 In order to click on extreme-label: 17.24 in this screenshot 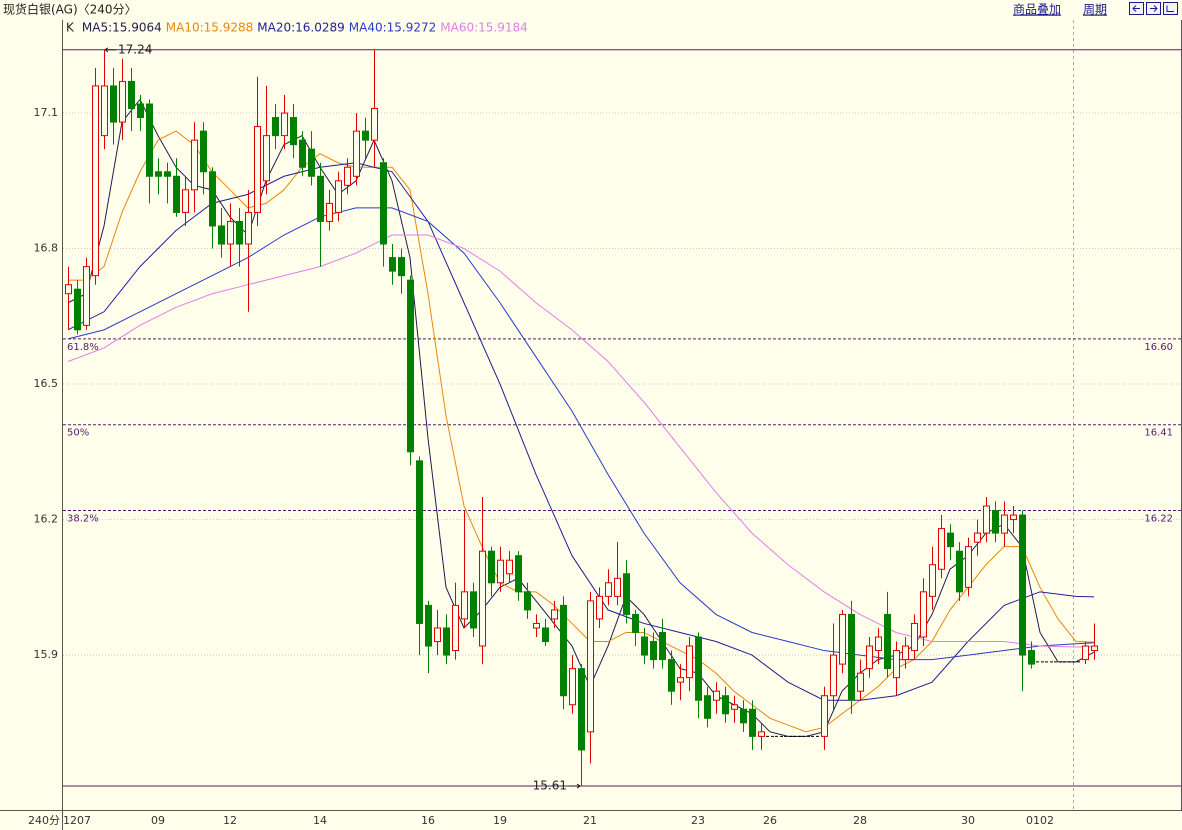, I will do `click(135, 49)`.